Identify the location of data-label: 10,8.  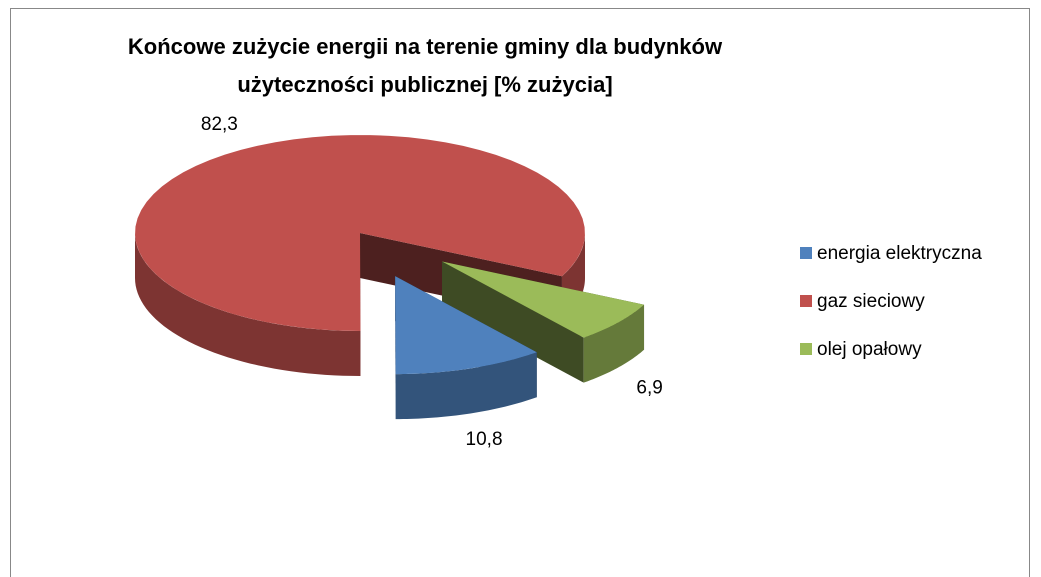
(484, 439).